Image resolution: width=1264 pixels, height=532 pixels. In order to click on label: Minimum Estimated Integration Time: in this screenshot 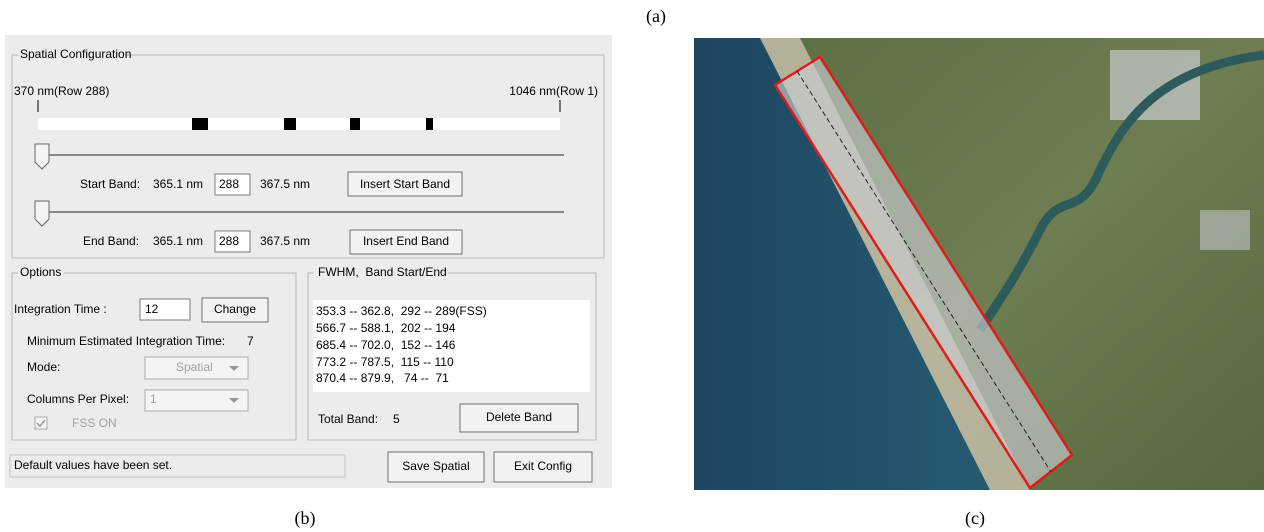, I will do `click(126, 341)`.